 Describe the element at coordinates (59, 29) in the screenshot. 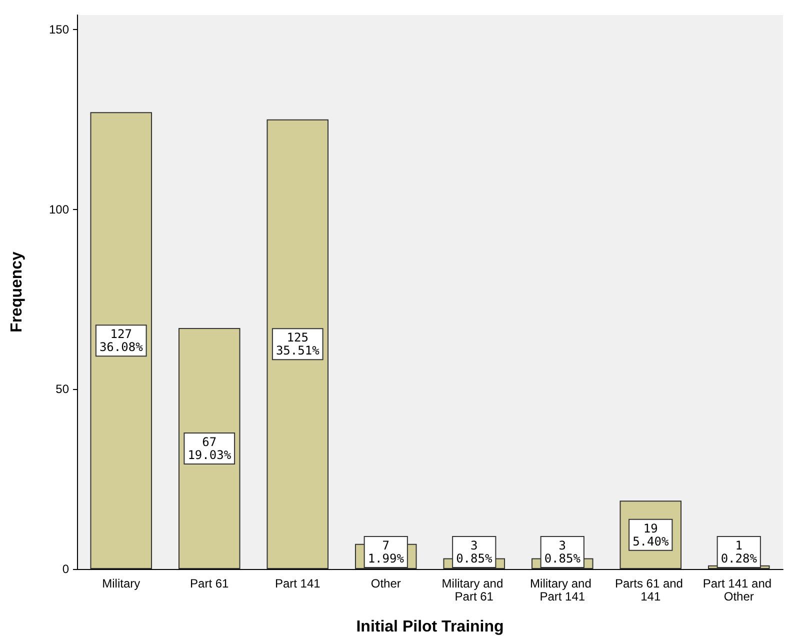

I see `y-tick-label: 150` at that location.